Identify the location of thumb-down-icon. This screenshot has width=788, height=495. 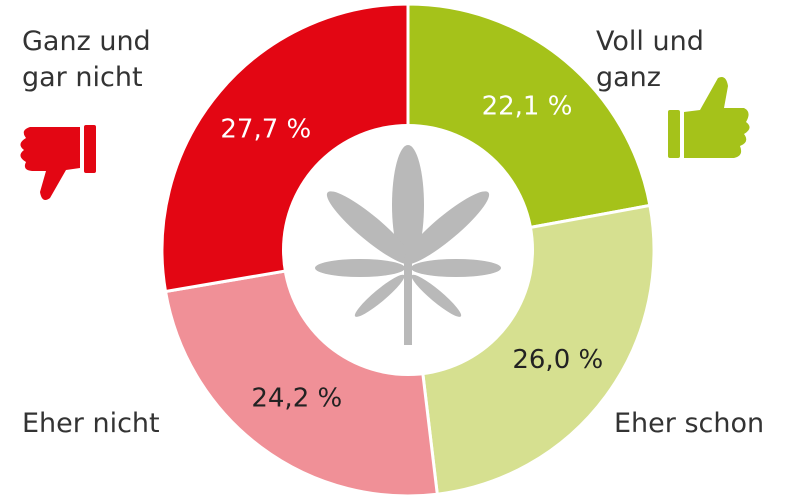
(58, 162).